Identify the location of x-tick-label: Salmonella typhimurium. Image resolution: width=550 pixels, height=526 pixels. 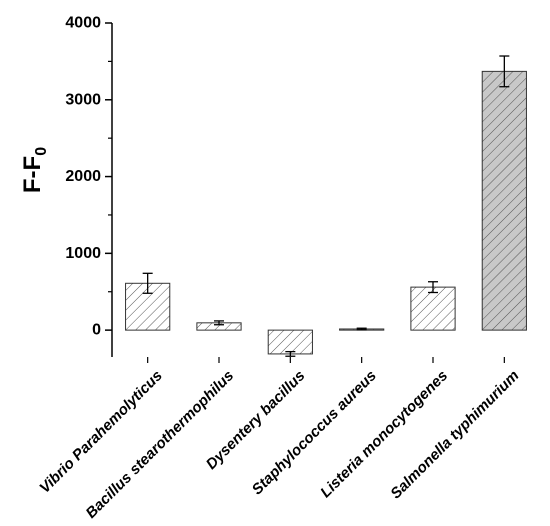
(454, 434).